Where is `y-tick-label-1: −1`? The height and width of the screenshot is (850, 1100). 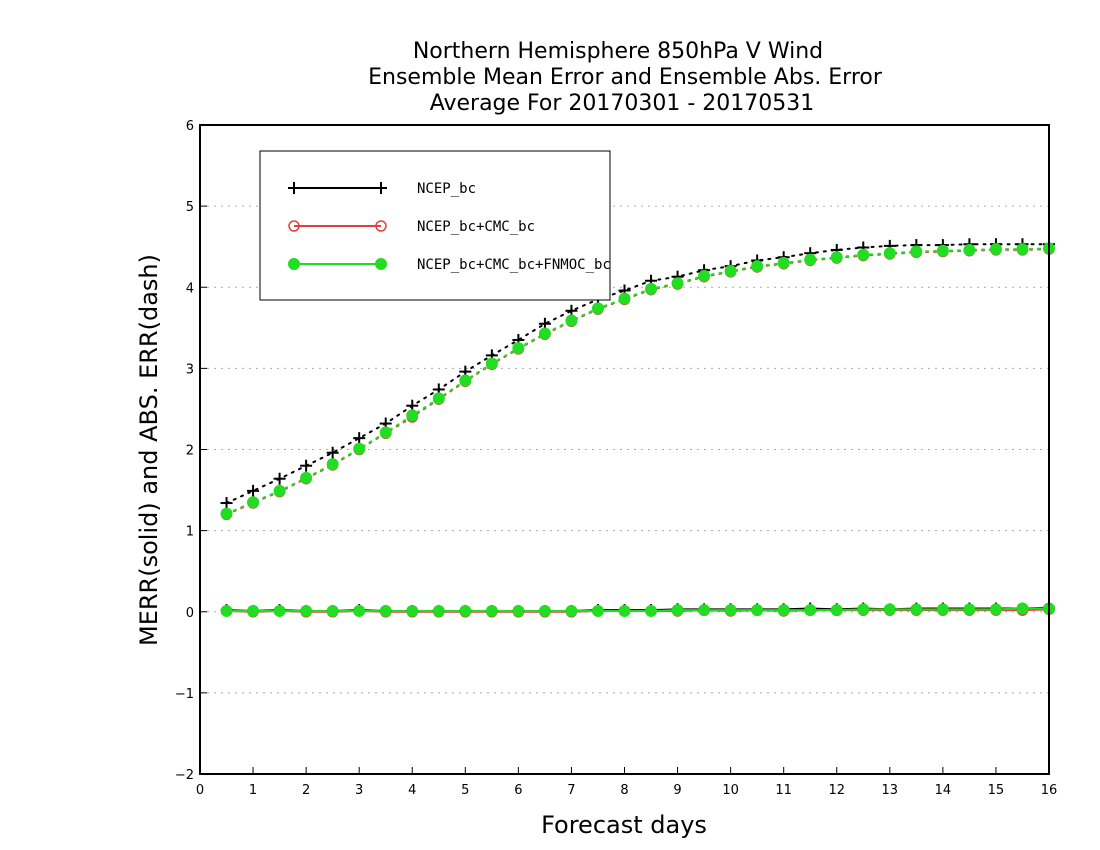 y-tick-label-1: −1 is located at coordinates (184, 694).